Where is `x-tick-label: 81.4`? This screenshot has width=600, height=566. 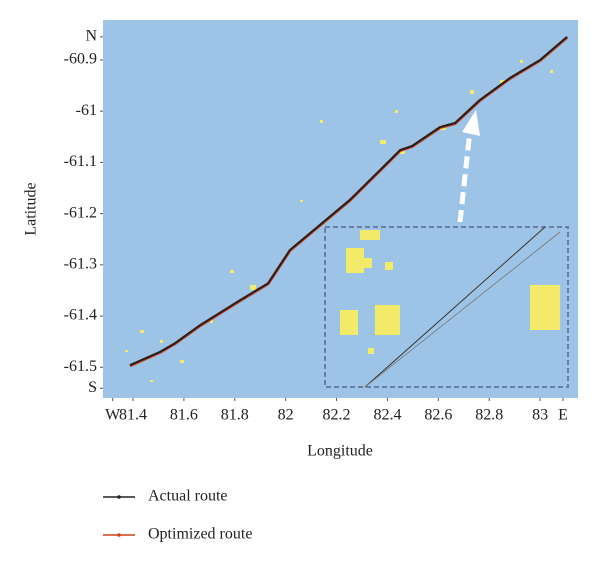 x-tick-label: 81.4 is located at coordinates (133, 415).